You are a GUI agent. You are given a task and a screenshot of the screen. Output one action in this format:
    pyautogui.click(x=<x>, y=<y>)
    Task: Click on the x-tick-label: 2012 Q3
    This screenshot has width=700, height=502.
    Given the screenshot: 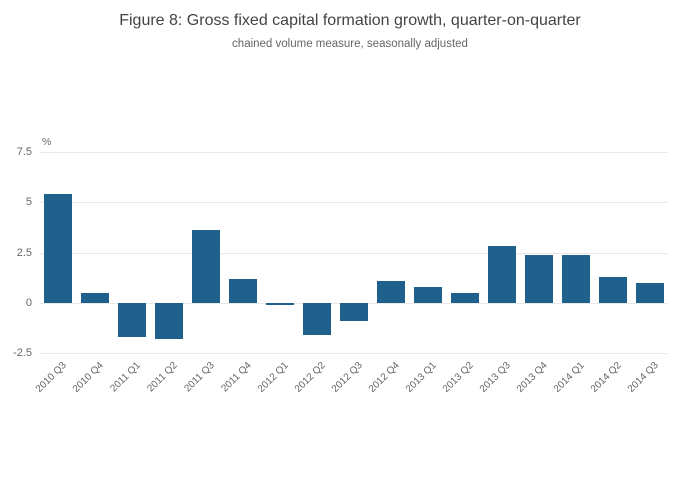 What is the action you would take?
    pyautogui.click(x=347, y=377)
    